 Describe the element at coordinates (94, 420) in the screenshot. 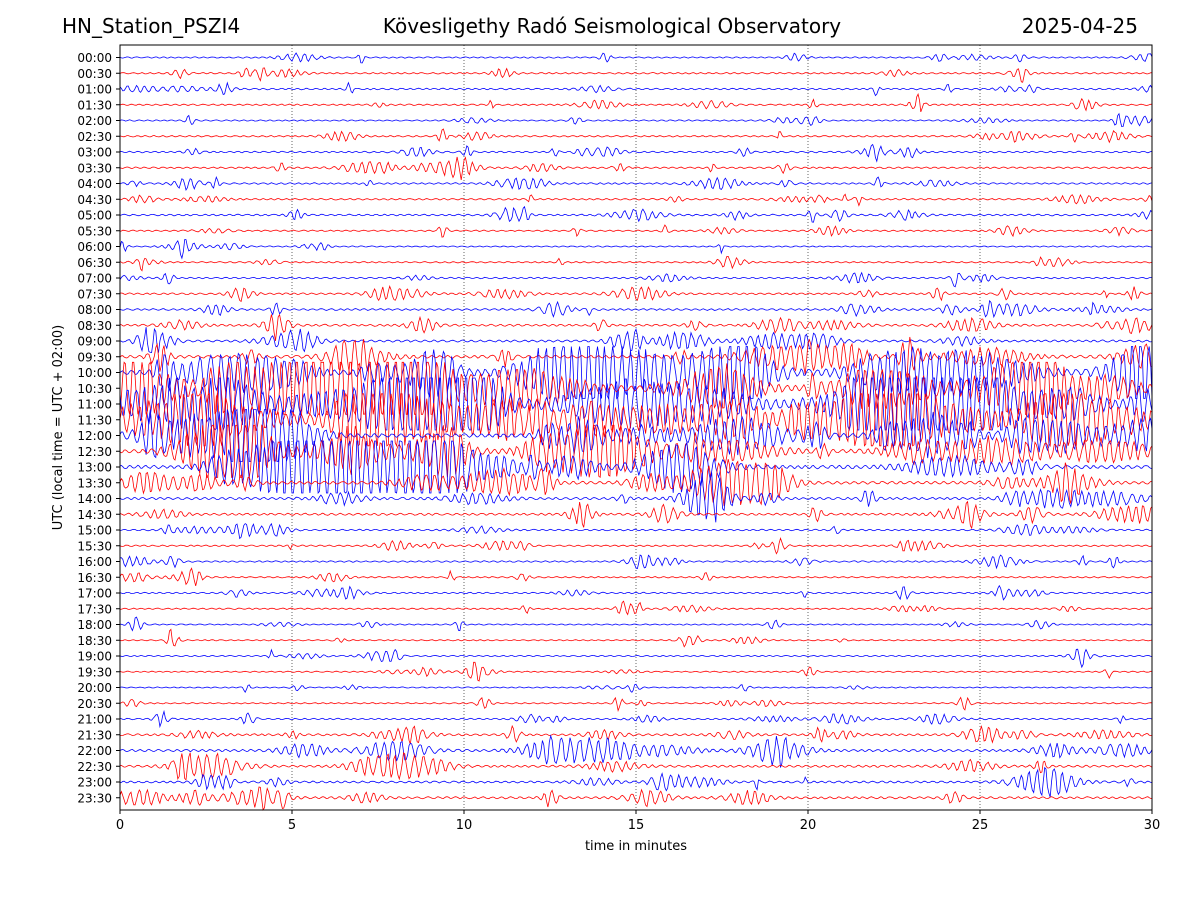

I see `y-tick-label: 11:30` at that location.